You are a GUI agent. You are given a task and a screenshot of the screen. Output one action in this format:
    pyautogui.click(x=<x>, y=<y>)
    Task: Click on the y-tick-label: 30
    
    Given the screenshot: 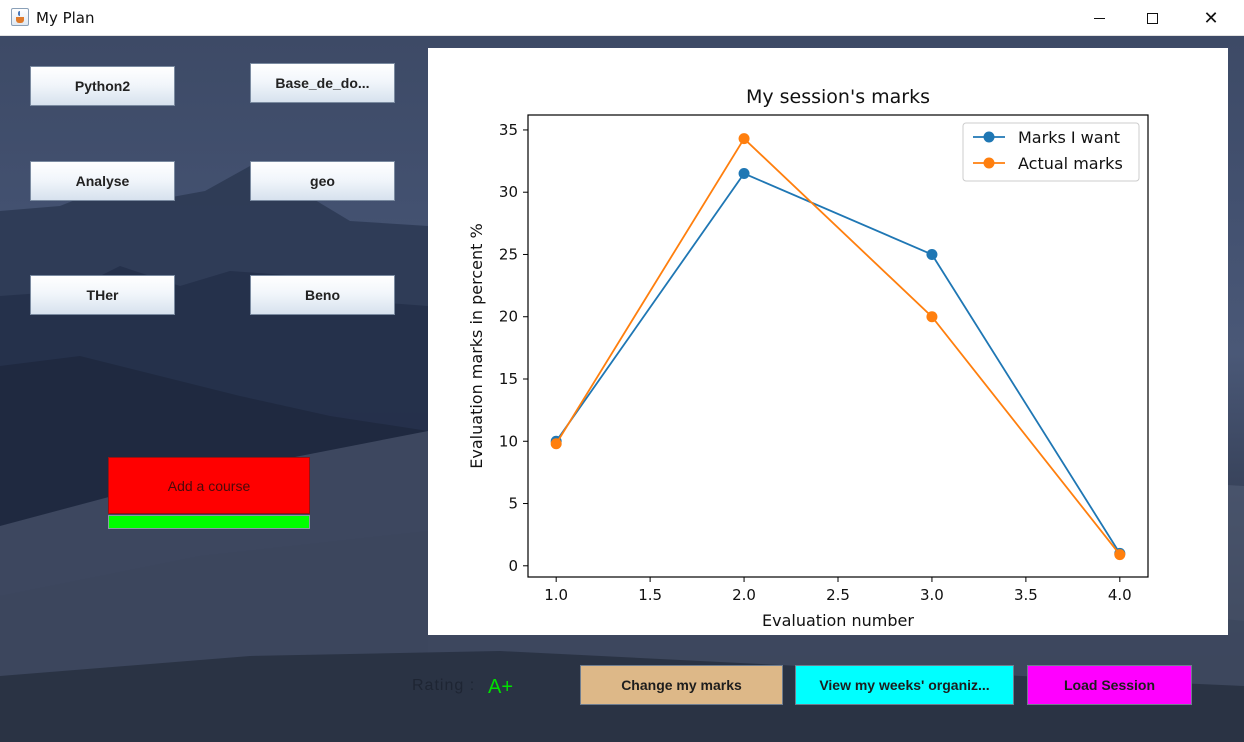 What is the action you would take?
    pyautogui.click(x=508, y=192)
    